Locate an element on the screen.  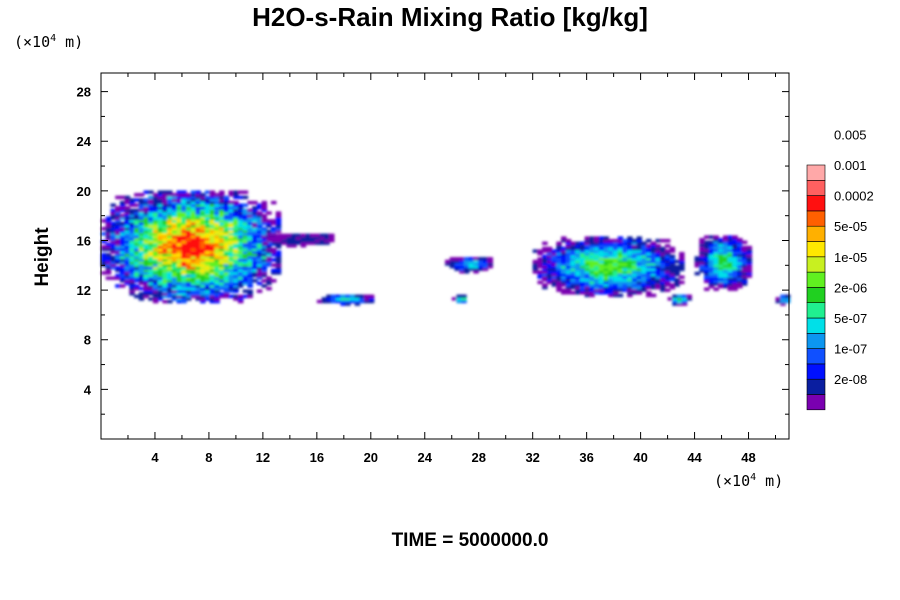
y-axis-unit: (×104 m) is located at coordinates (49, 42).